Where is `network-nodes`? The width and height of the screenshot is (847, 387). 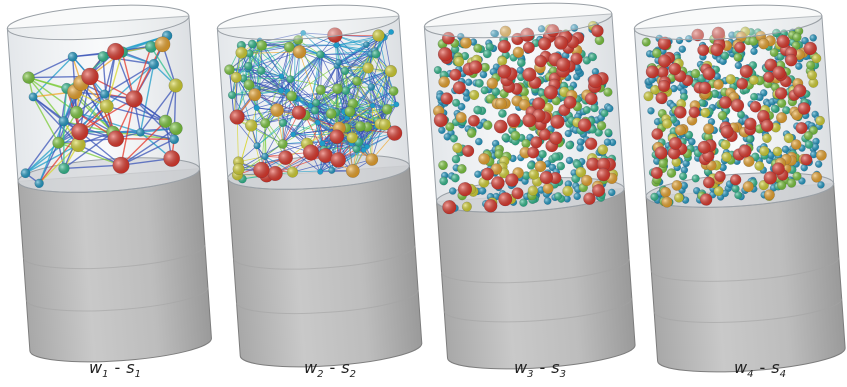
network-nodes is located at coordinates (101, 109).